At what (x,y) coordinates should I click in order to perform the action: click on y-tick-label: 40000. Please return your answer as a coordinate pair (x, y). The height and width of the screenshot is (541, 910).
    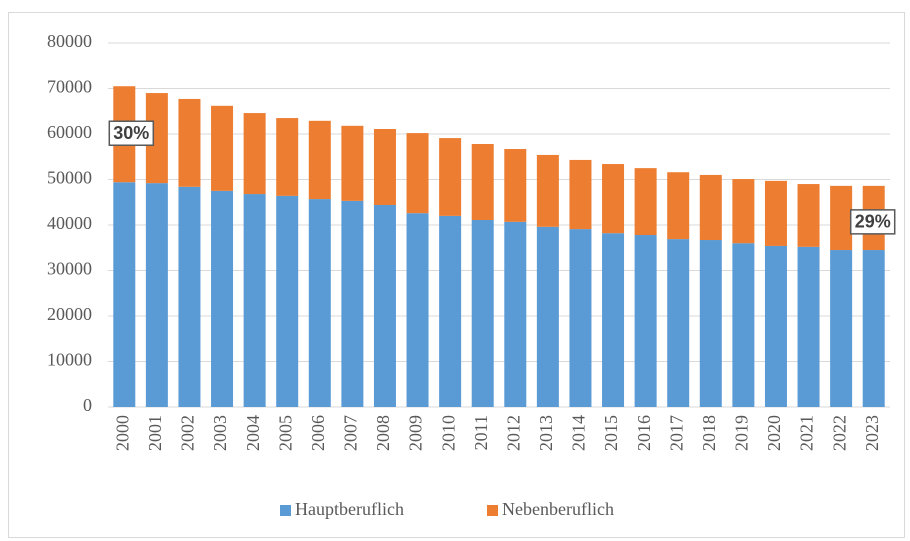
    Looking at the image, I should click on (69, 223).